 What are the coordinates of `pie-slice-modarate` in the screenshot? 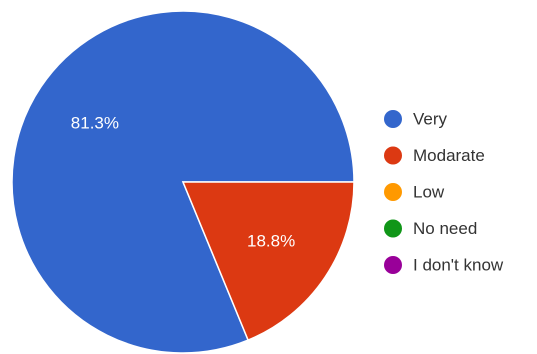 It's located at (268, 261).